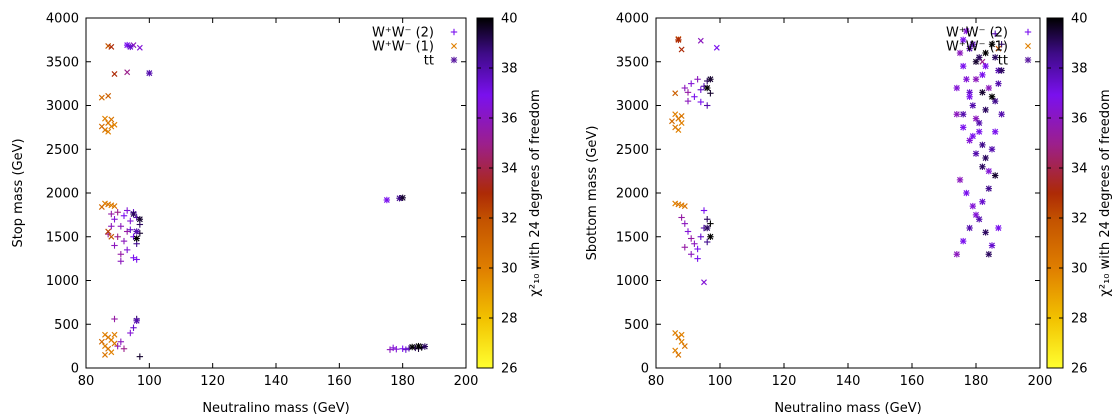  Describe the element at coordinates (1028, 32) in the screenshot. I see `legend-marker` at that location.